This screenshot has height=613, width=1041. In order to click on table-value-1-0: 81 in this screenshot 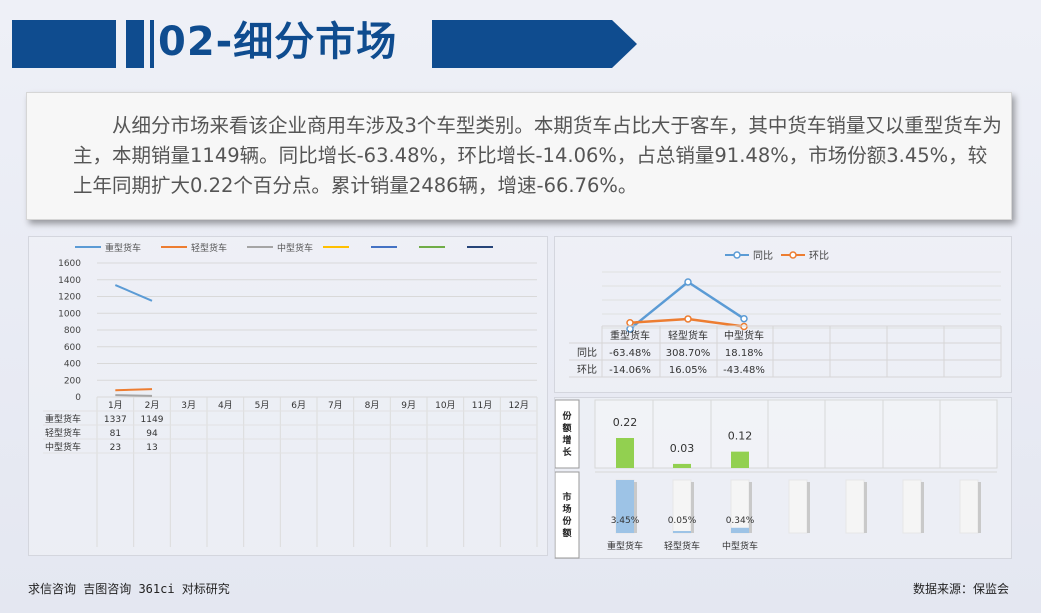, I will do `click(115, 434)`.